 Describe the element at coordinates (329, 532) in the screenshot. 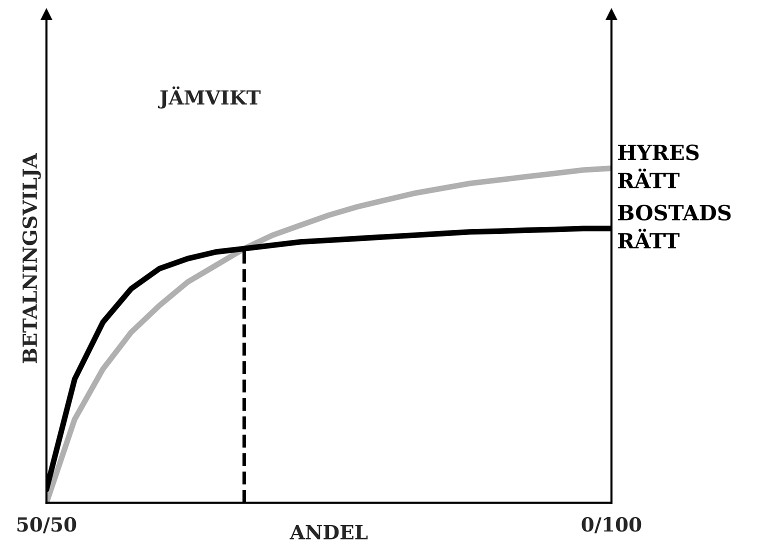

I see `x-axis-title: ANDEL` at that location.